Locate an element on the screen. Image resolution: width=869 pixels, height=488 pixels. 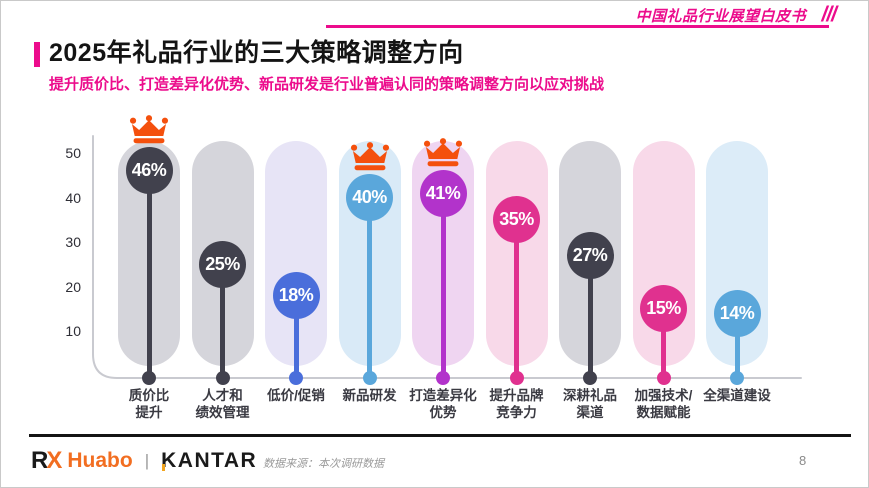
category-label: 人才和 绩效管理 is located at coordinates (223, 404).